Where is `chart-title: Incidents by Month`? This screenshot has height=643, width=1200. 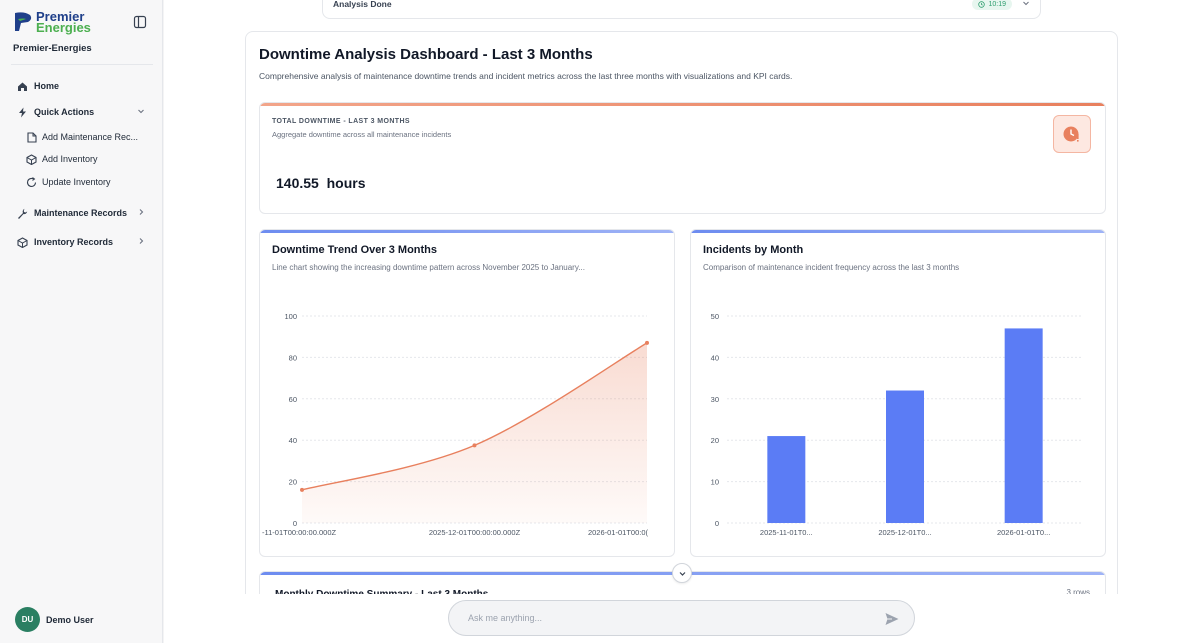 chart-title: Incidents by Month is located at coordinates (753, 250).